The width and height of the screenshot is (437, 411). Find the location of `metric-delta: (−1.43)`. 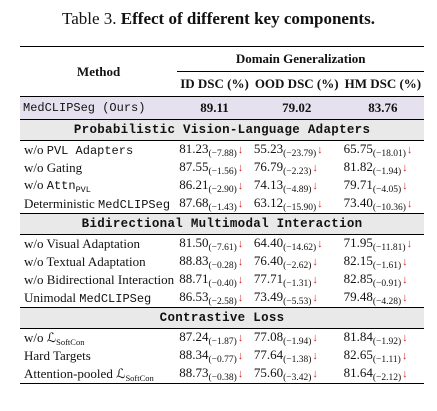

metric-delta: (−1.43) is located at coordinates (222, 208).